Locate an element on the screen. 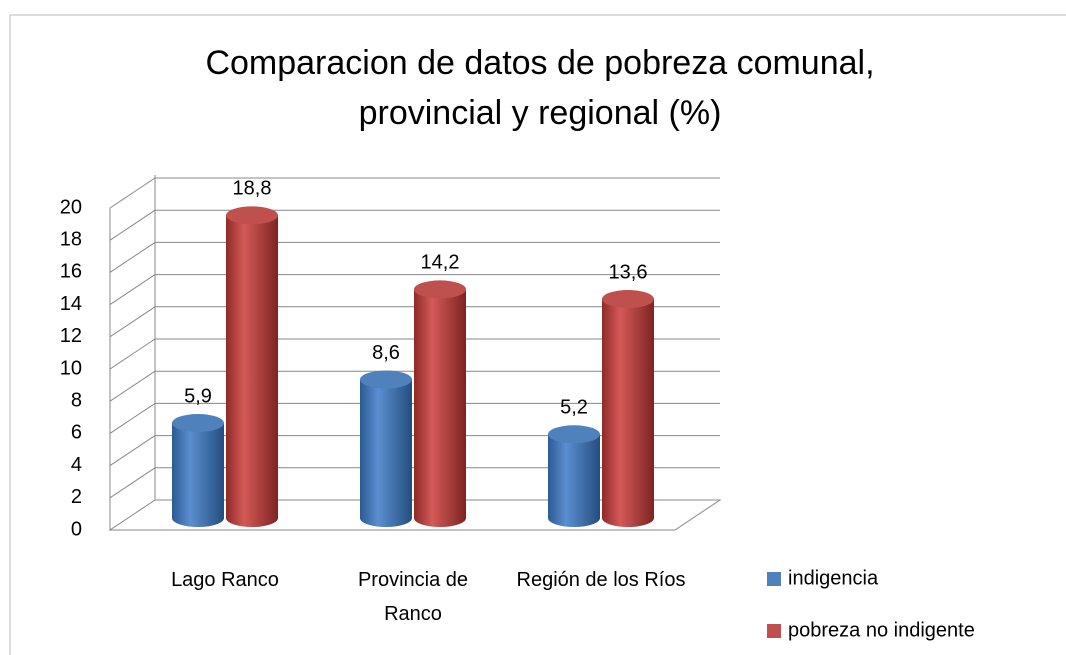 The height and width of the screenshot is (655, 1066). legend-label: indigencia is located at coordinates (833, 578).